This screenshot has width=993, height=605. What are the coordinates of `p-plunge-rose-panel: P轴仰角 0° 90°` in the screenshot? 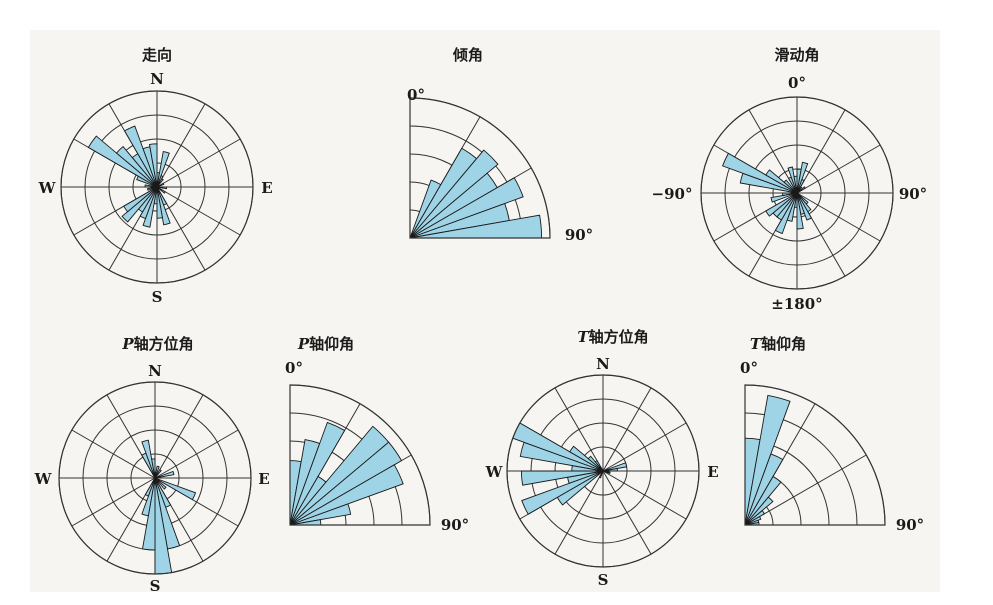 It's located at (377, 434).